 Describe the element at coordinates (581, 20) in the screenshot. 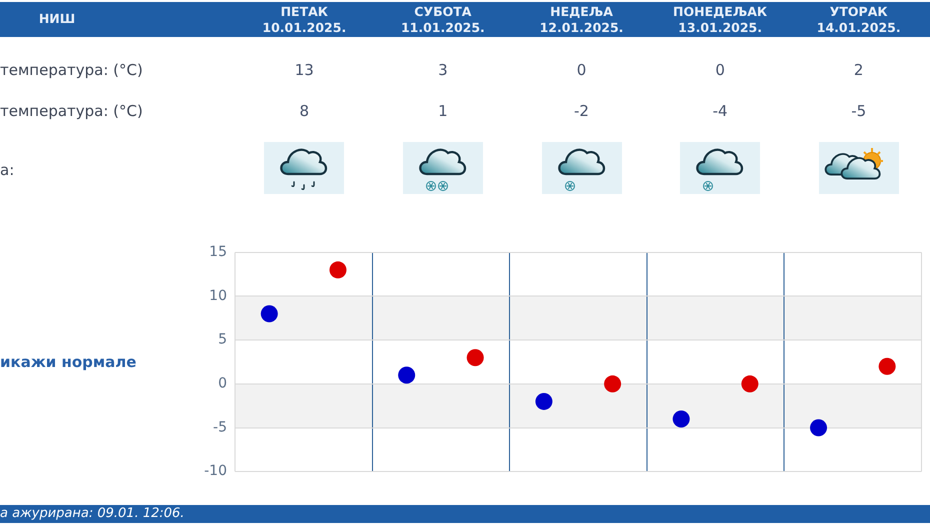

I see `text: НЕДЕЉА 12.01.2025.` at that location.